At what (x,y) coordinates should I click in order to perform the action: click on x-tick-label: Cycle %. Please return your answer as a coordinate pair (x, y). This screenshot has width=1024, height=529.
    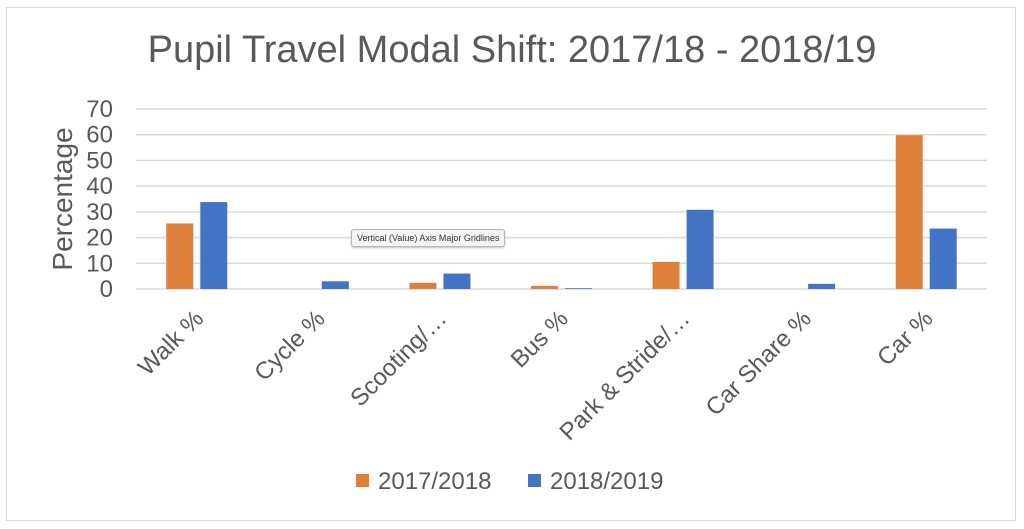
    Looking at the image, I should click on (289, 345).